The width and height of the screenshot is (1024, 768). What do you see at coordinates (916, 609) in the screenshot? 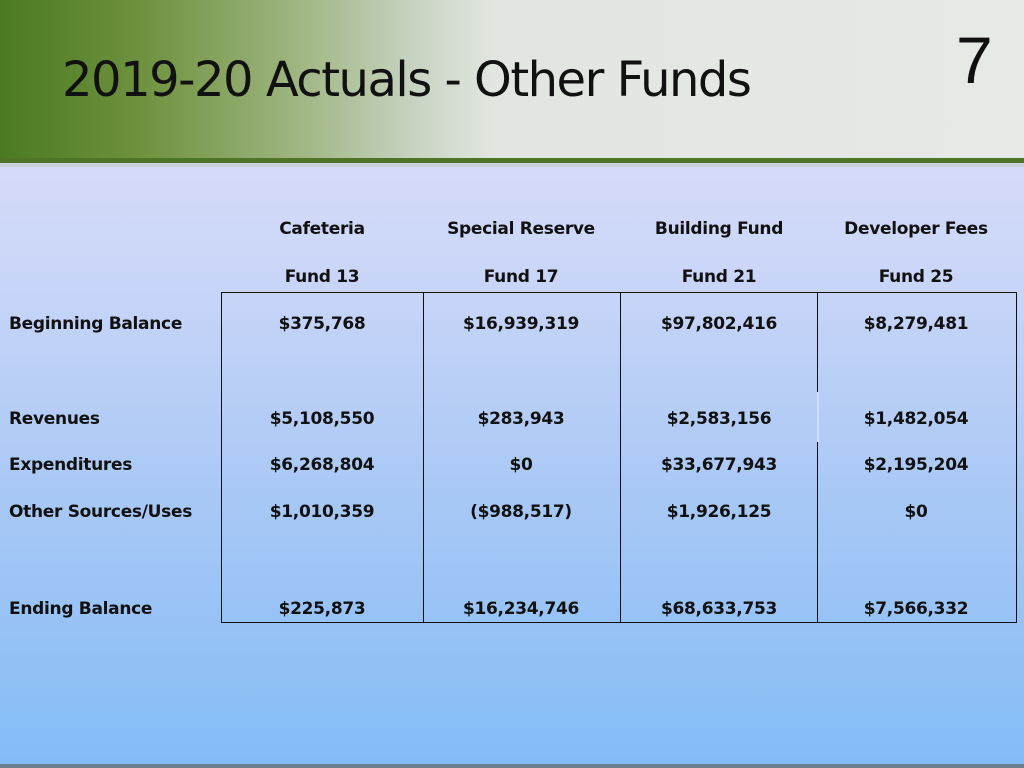
I see `table-cell: $7,566,332` at bounding box center [916, 609].